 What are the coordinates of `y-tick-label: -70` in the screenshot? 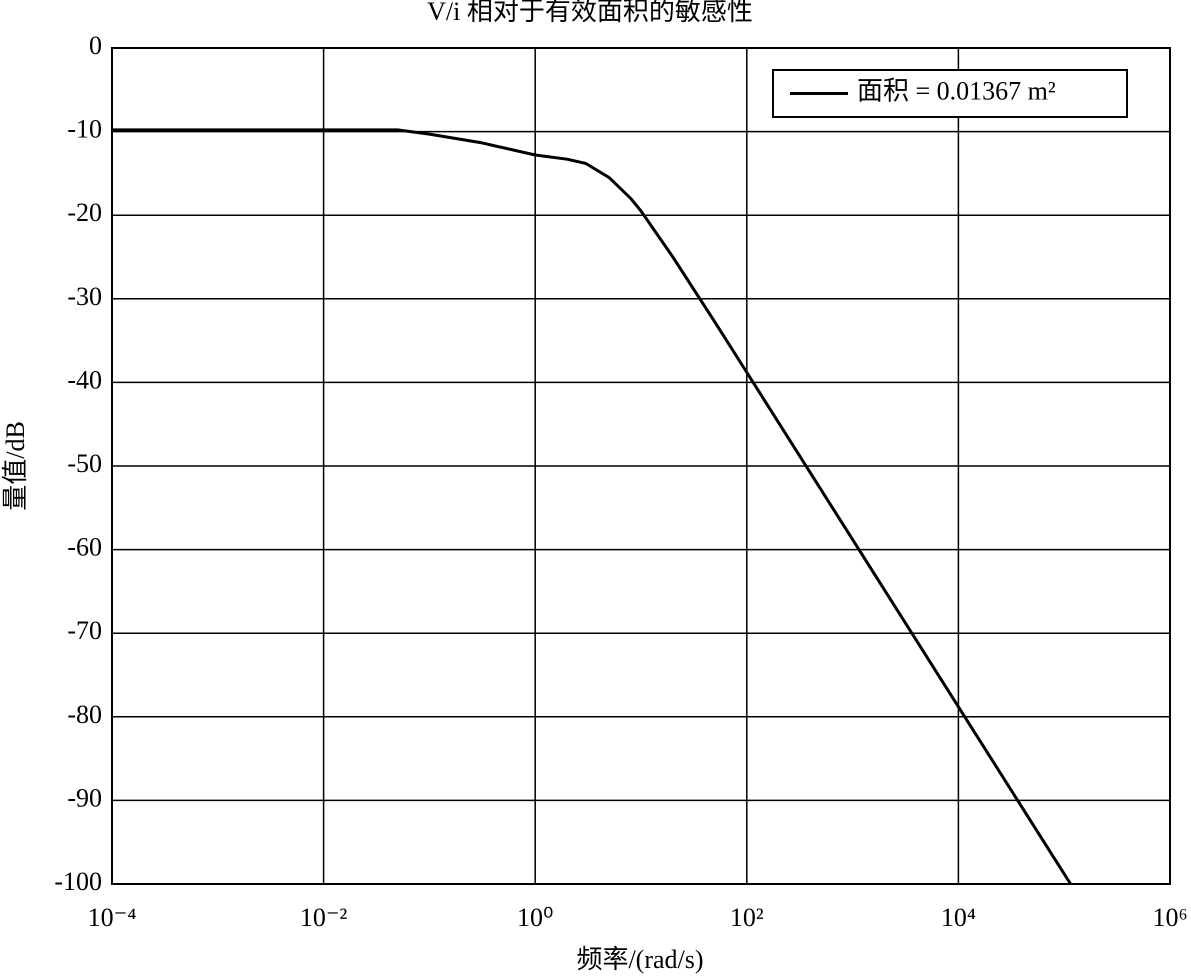 It's located at (84, 630).